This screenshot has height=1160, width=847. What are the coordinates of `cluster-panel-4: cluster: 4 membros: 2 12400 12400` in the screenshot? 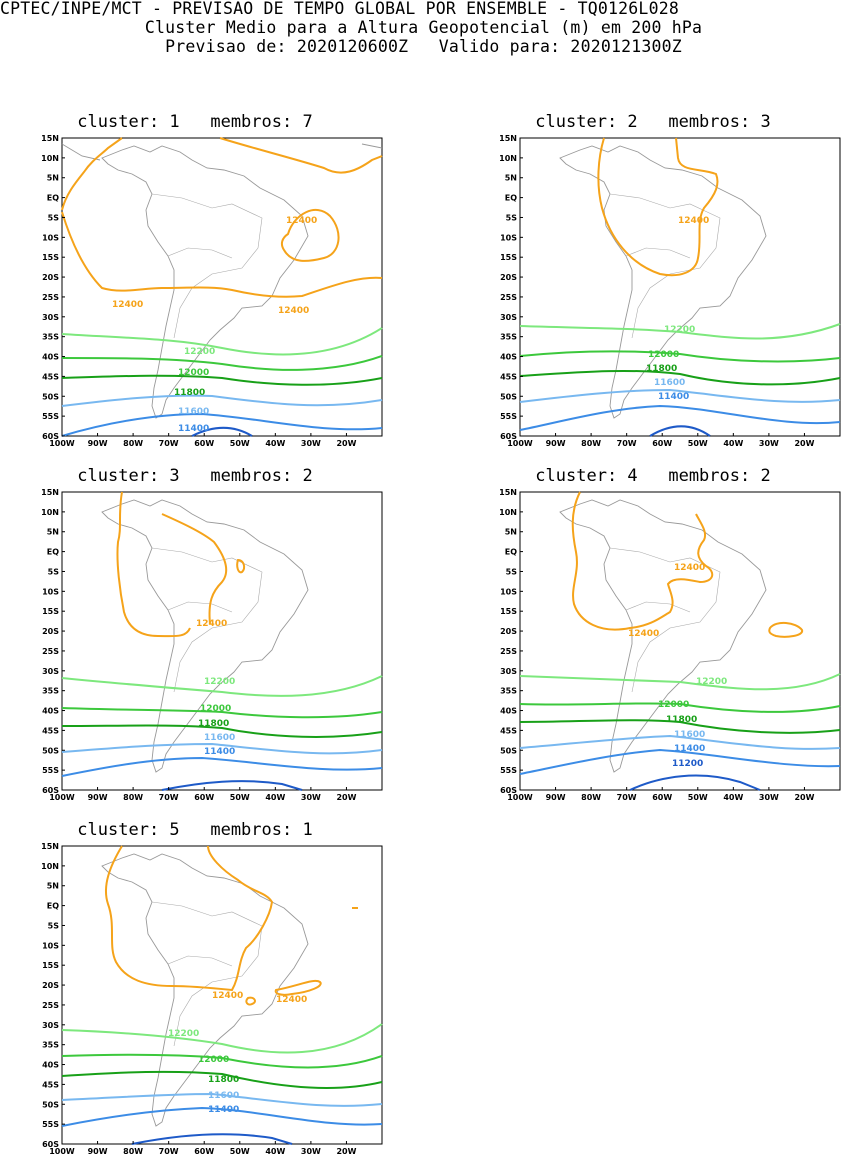 It's located at (664, 636).